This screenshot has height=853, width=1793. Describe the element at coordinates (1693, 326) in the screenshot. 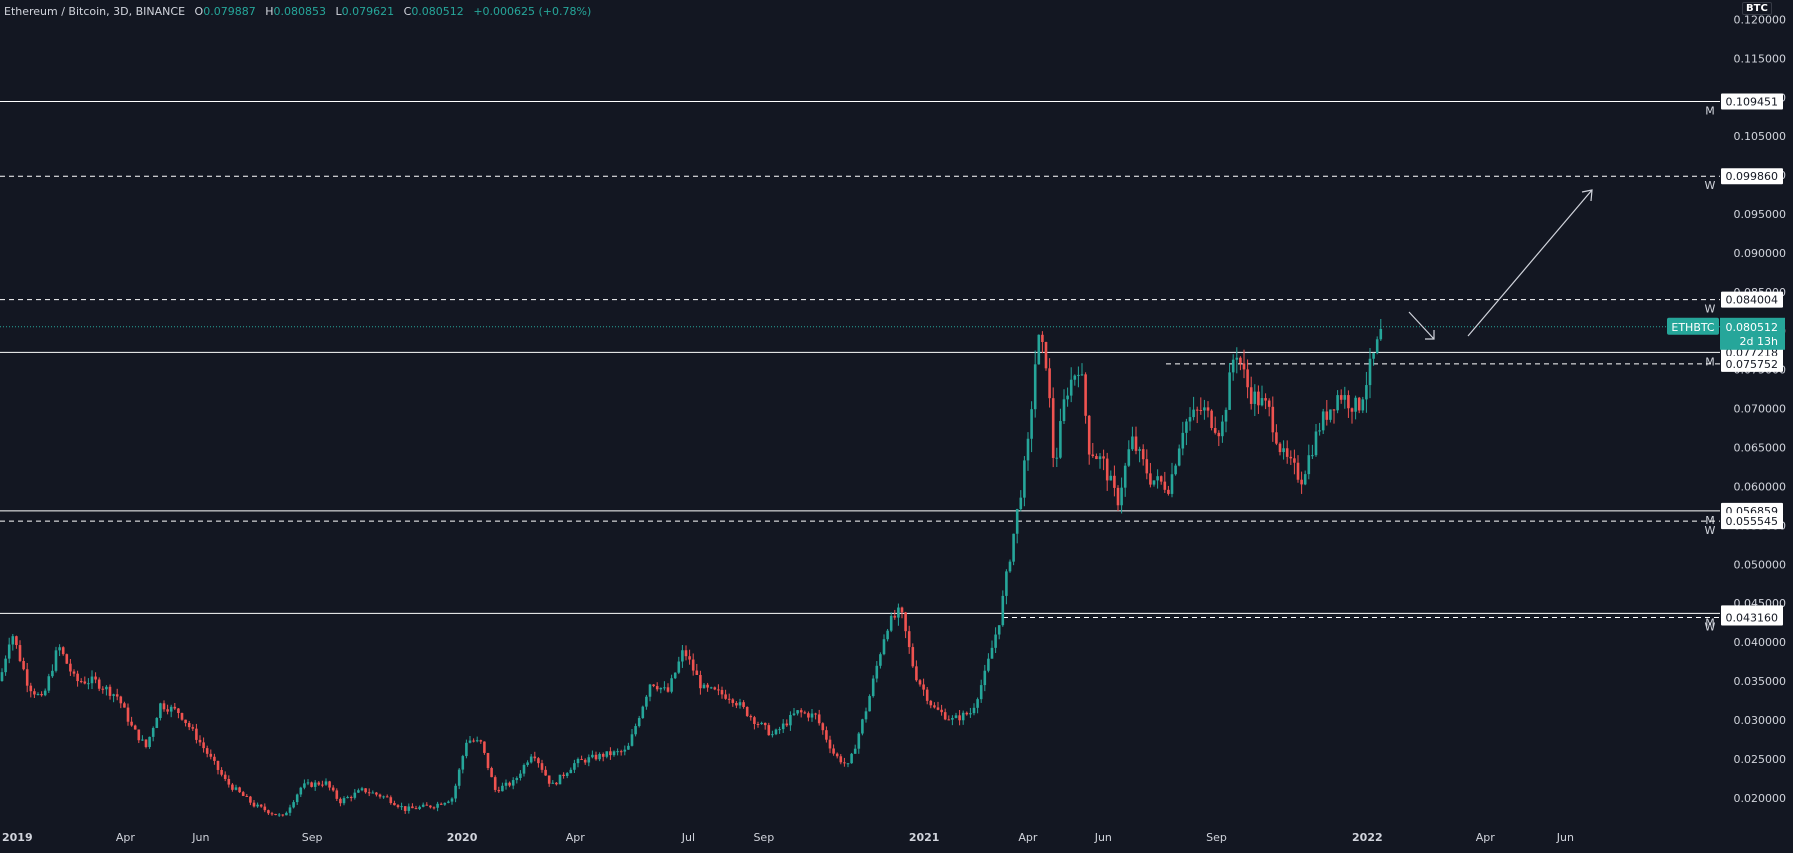

I see `symbol-price-tag: ETHBTC` at that location.